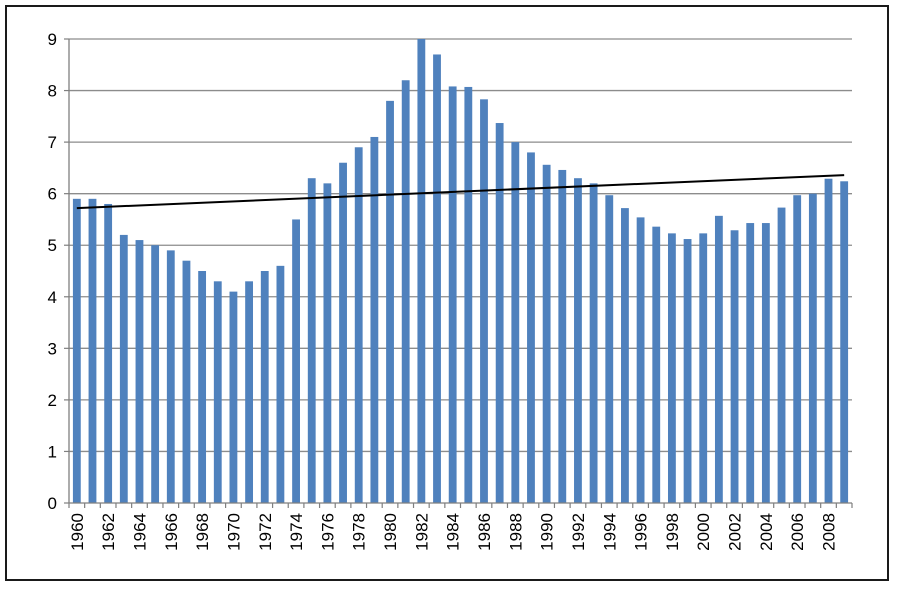 The width and height of the screenshot is (900, 591). What do you see at coordinates (52, 142) in the screenshot?
I see `y-tick-label: 7` at bounding box center [52, 142].